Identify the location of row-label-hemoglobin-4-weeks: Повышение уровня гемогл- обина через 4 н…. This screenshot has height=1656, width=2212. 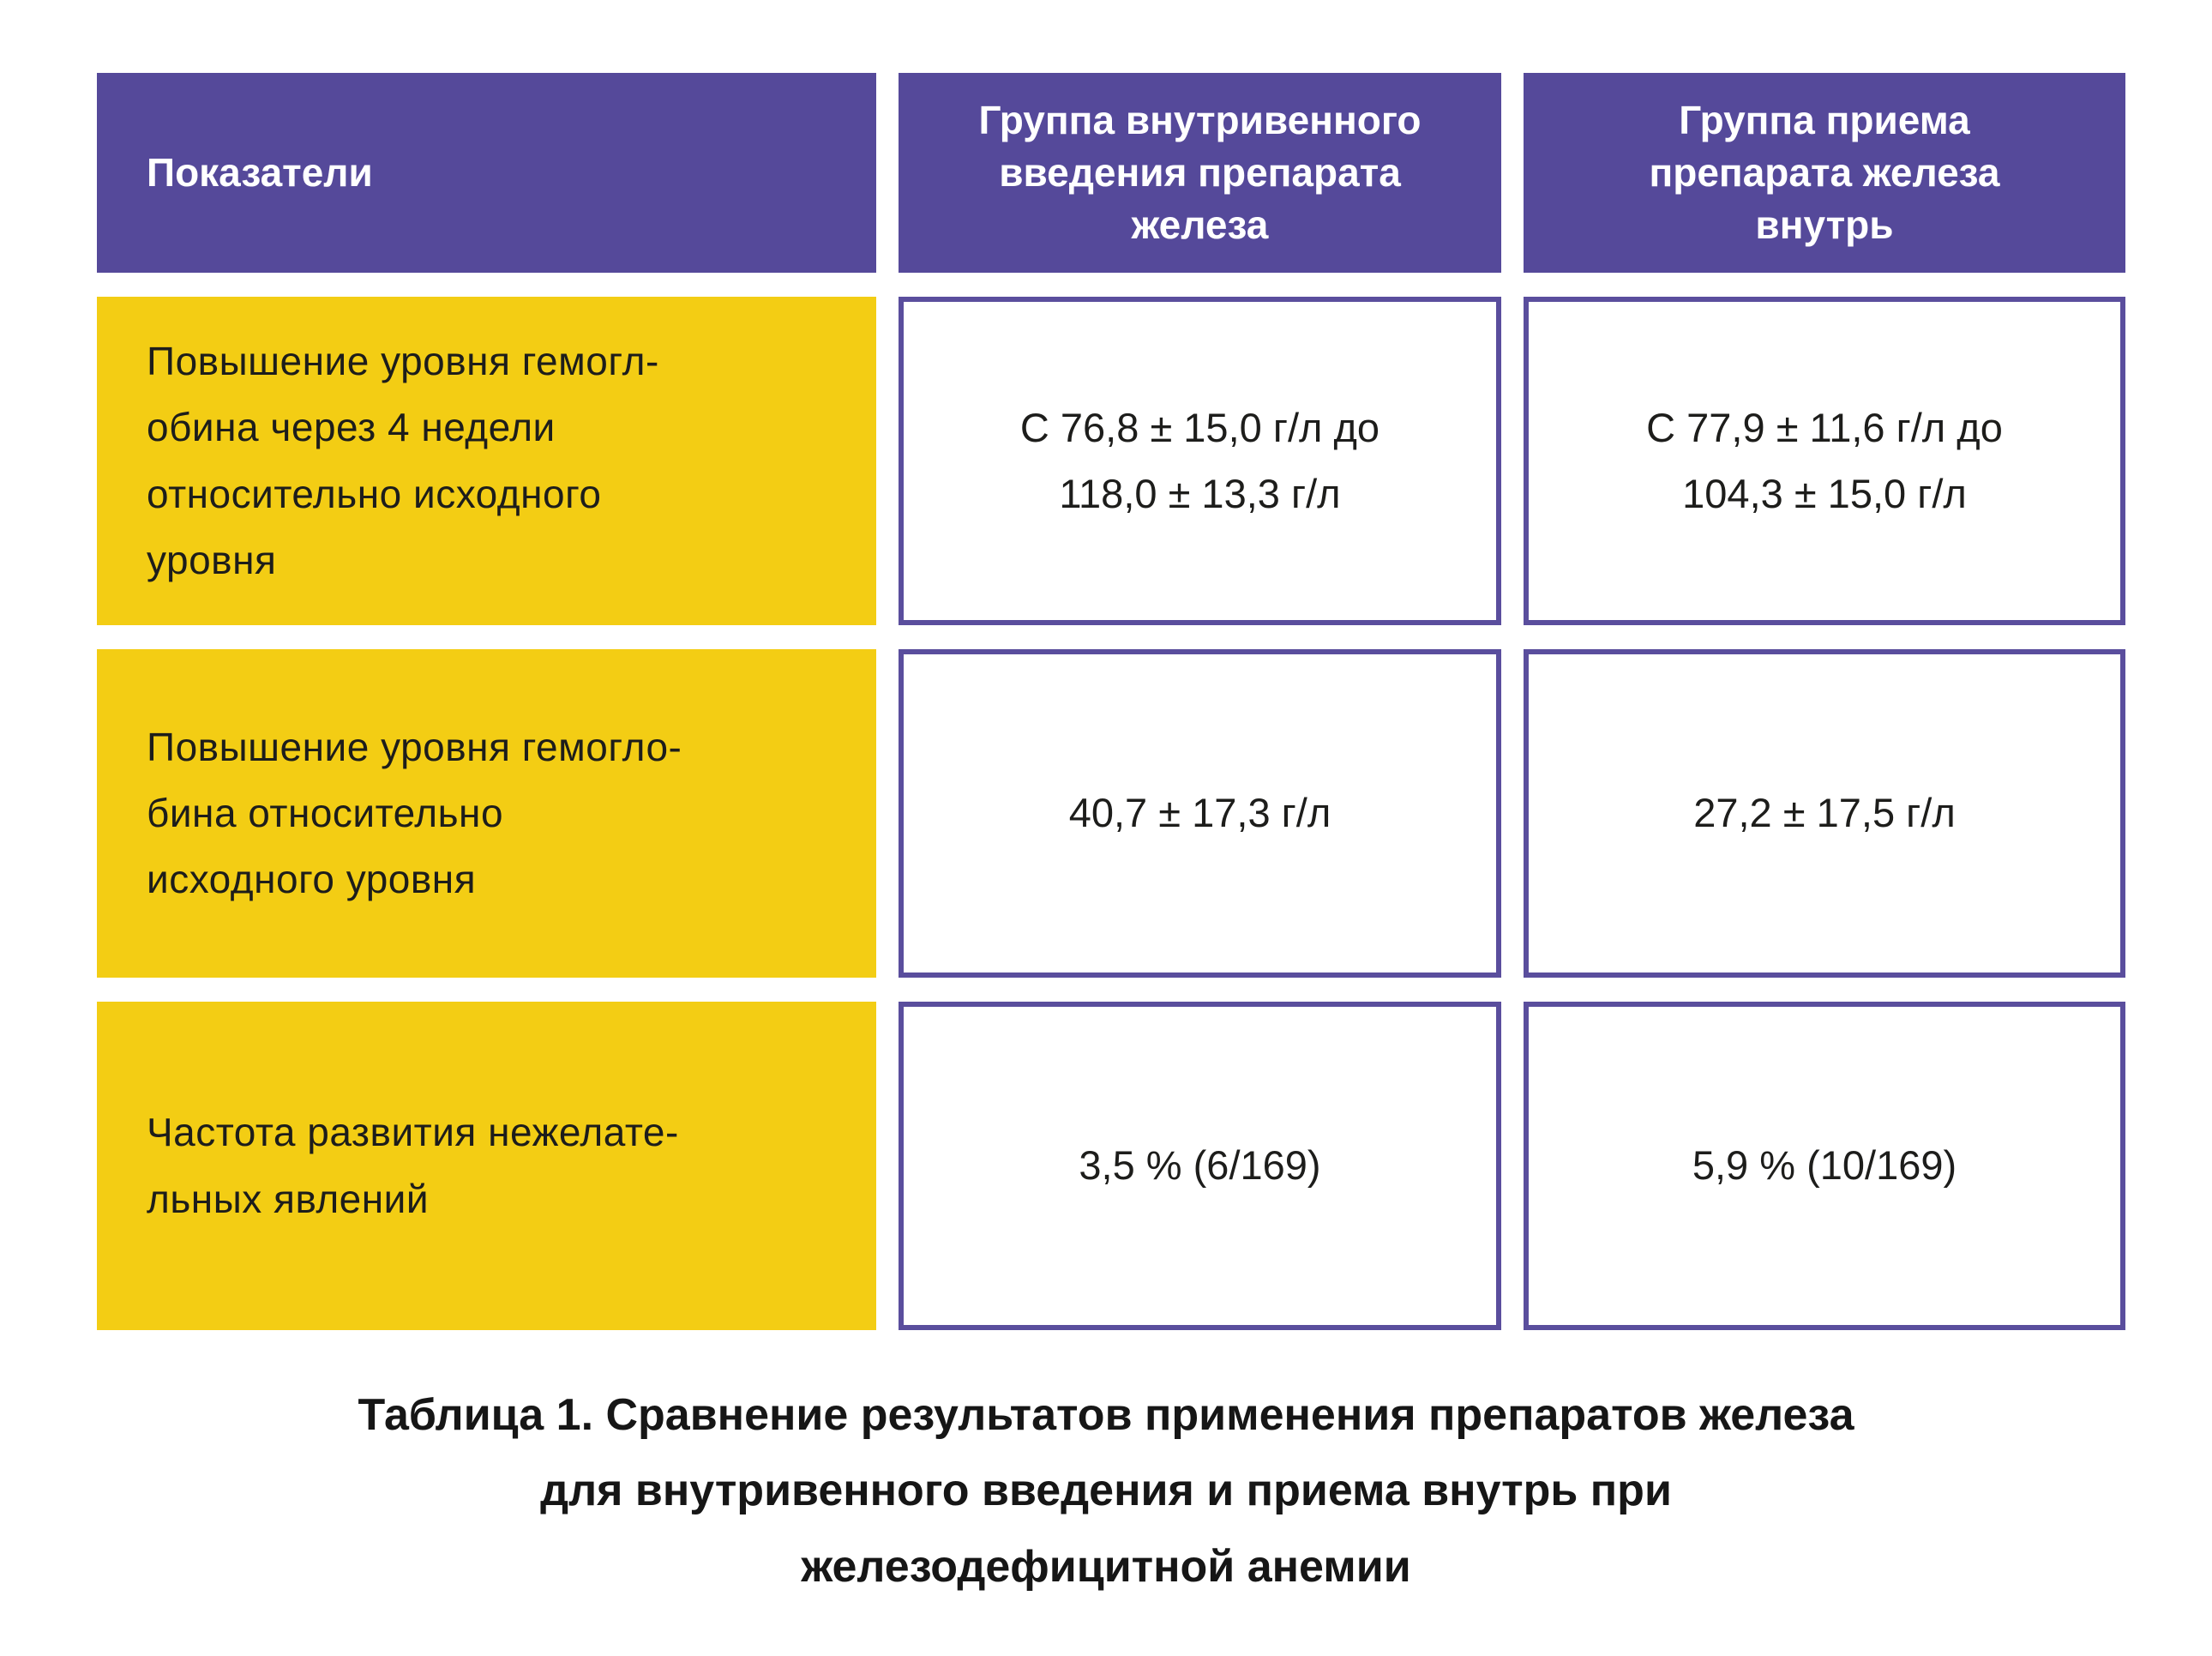
(486, 461).